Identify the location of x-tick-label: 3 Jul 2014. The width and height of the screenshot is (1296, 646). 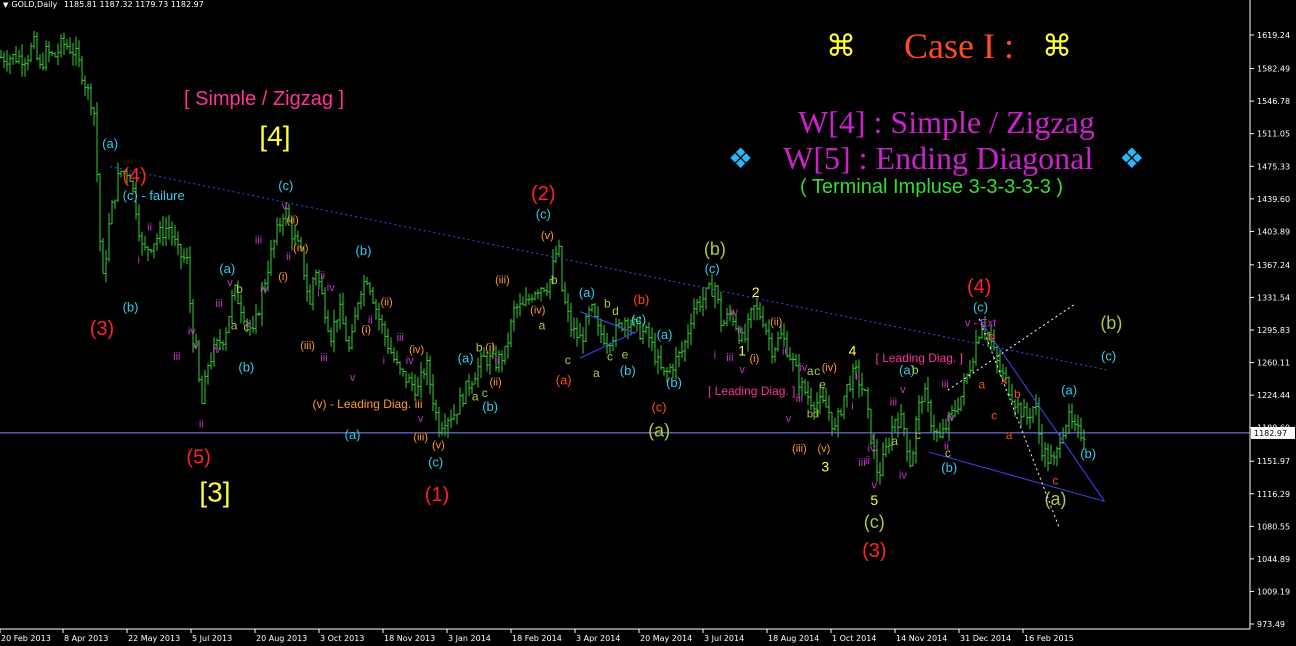
(724, 638).